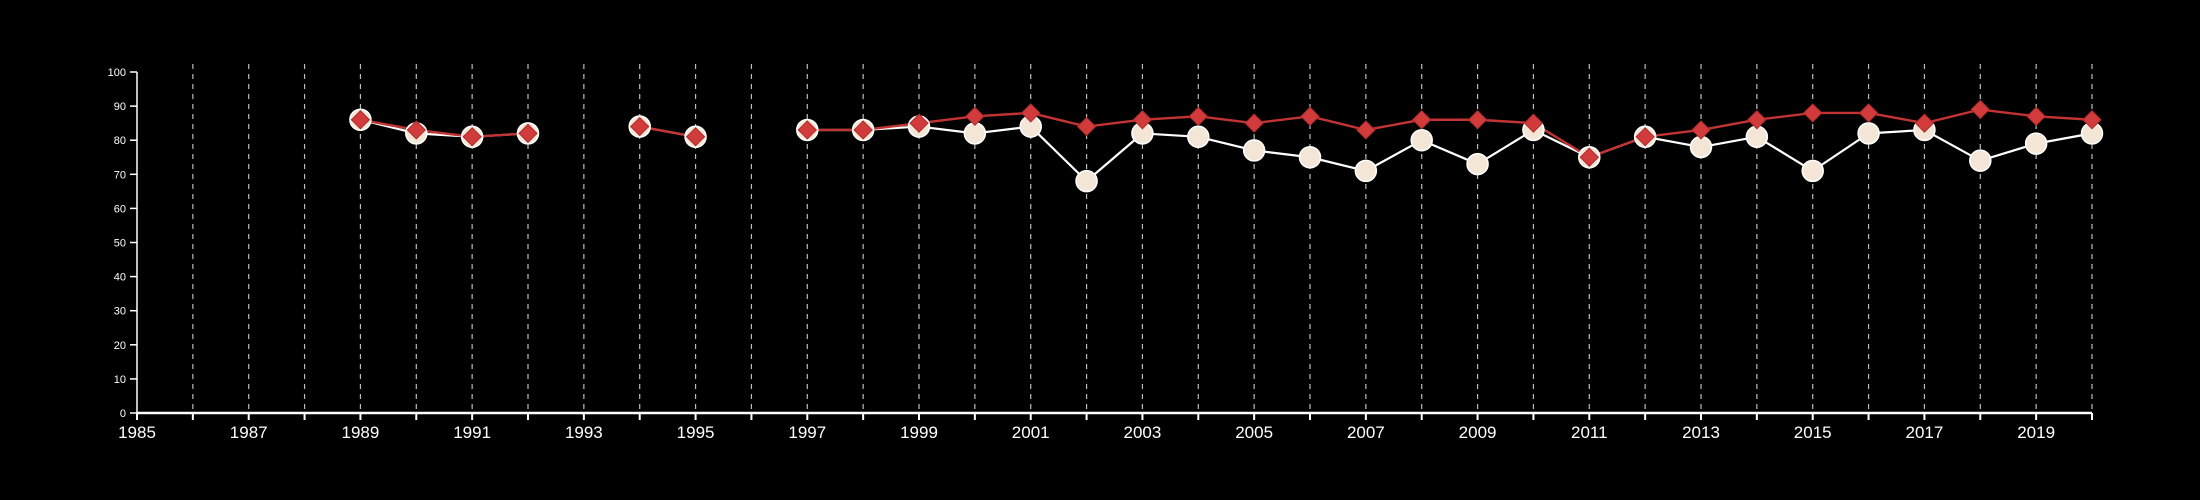  What do you see at coordinates (1254, 432) in the screenshot?
I see `x-tick-label: 2005` at bounding box center [1254, 432].